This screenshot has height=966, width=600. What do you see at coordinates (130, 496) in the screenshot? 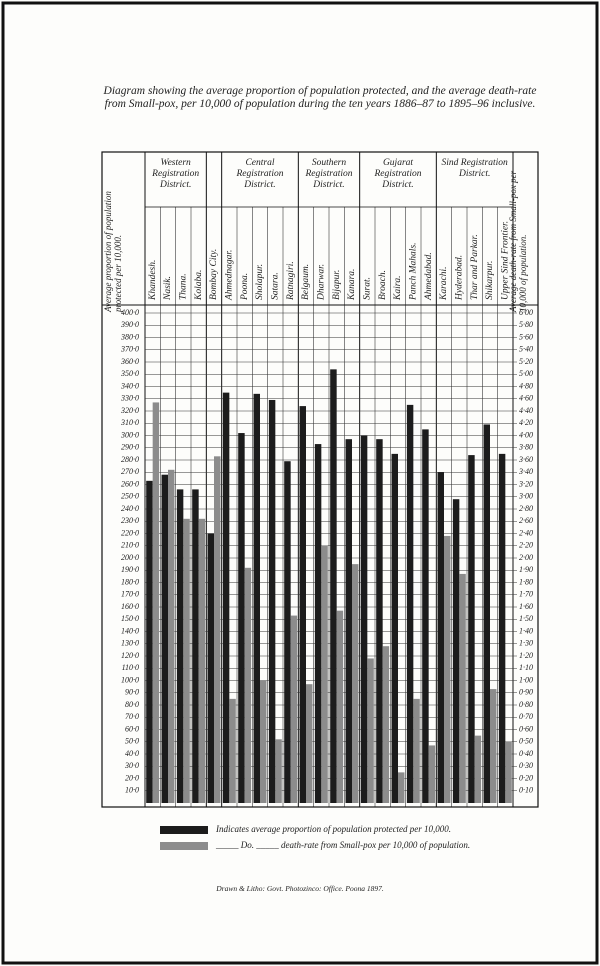
I see `y-tick-label: 250·0` at bounding box center [130, 496].